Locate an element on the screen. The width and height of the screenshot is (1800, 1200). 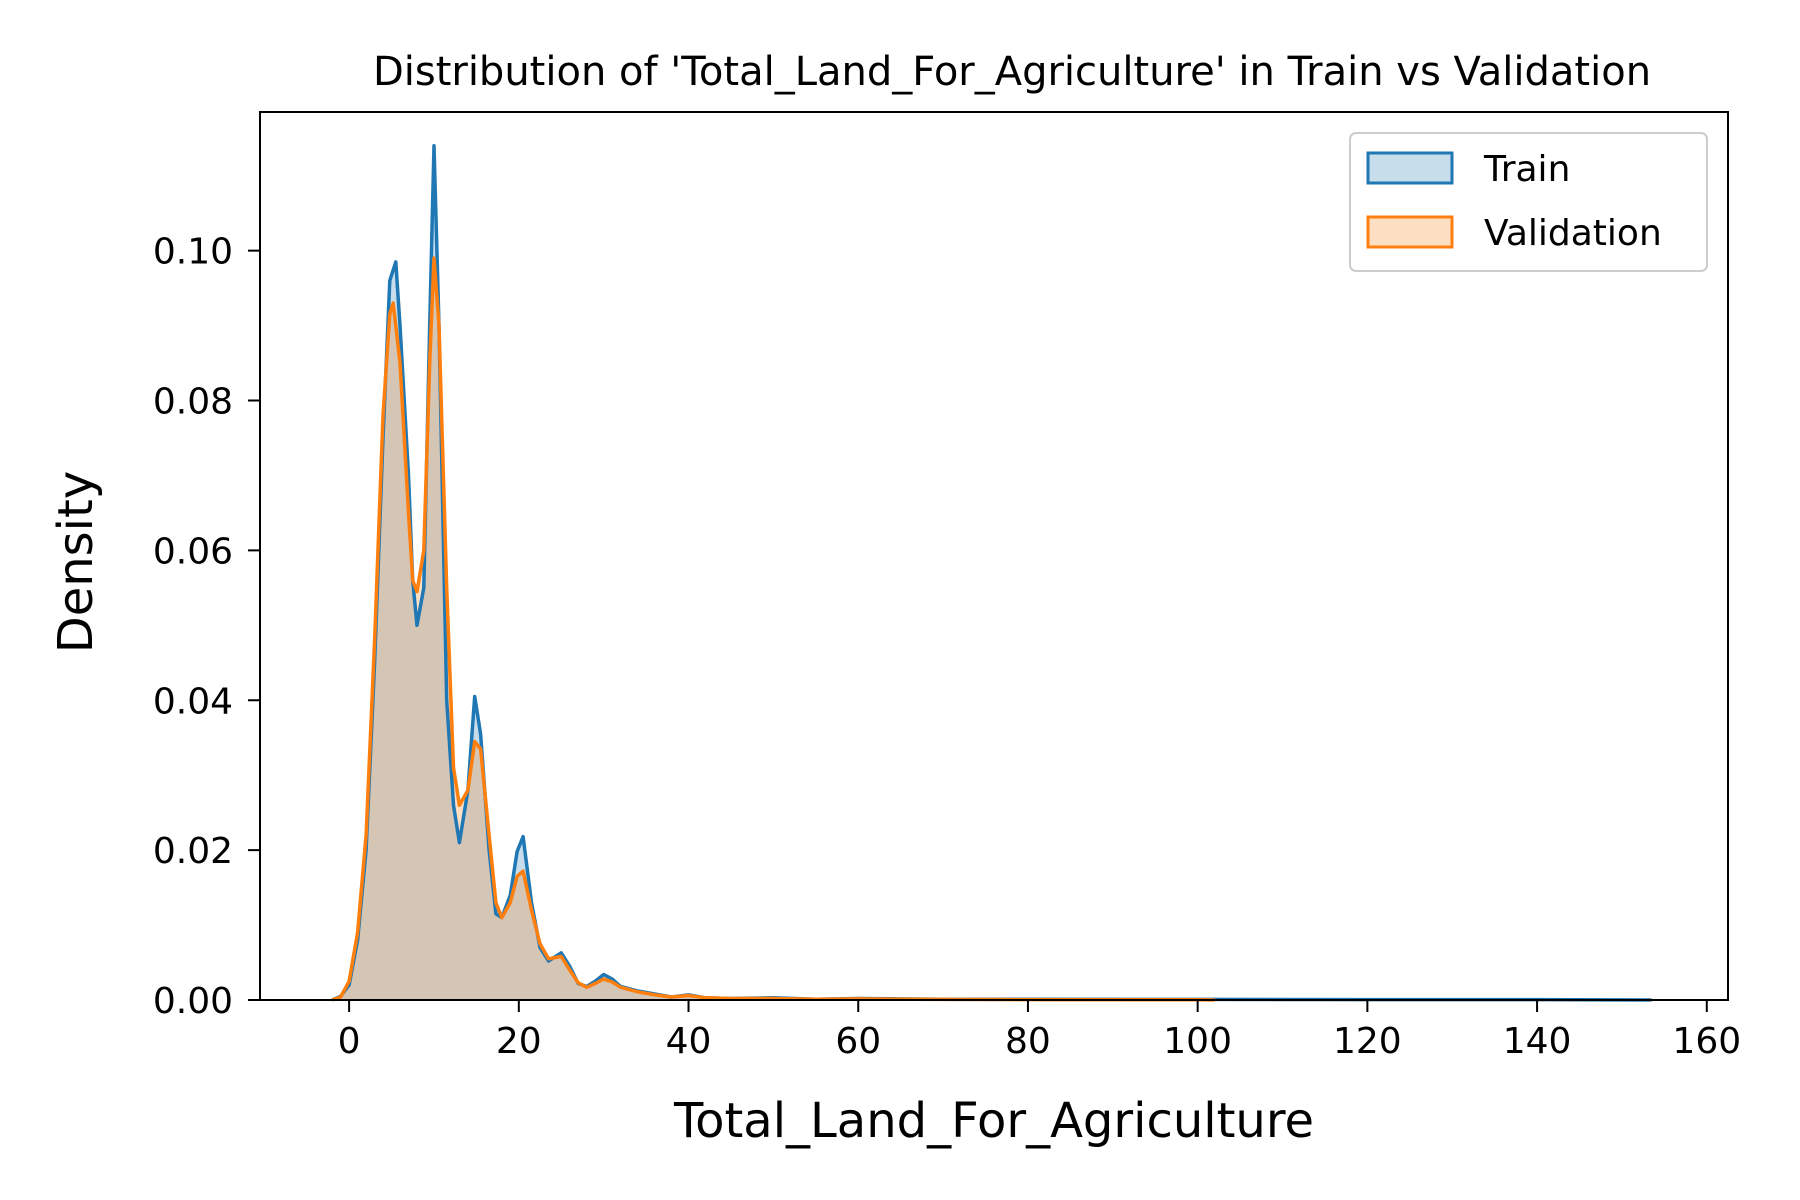
legend-label-train: Train is located at coordinates (1526, 169).